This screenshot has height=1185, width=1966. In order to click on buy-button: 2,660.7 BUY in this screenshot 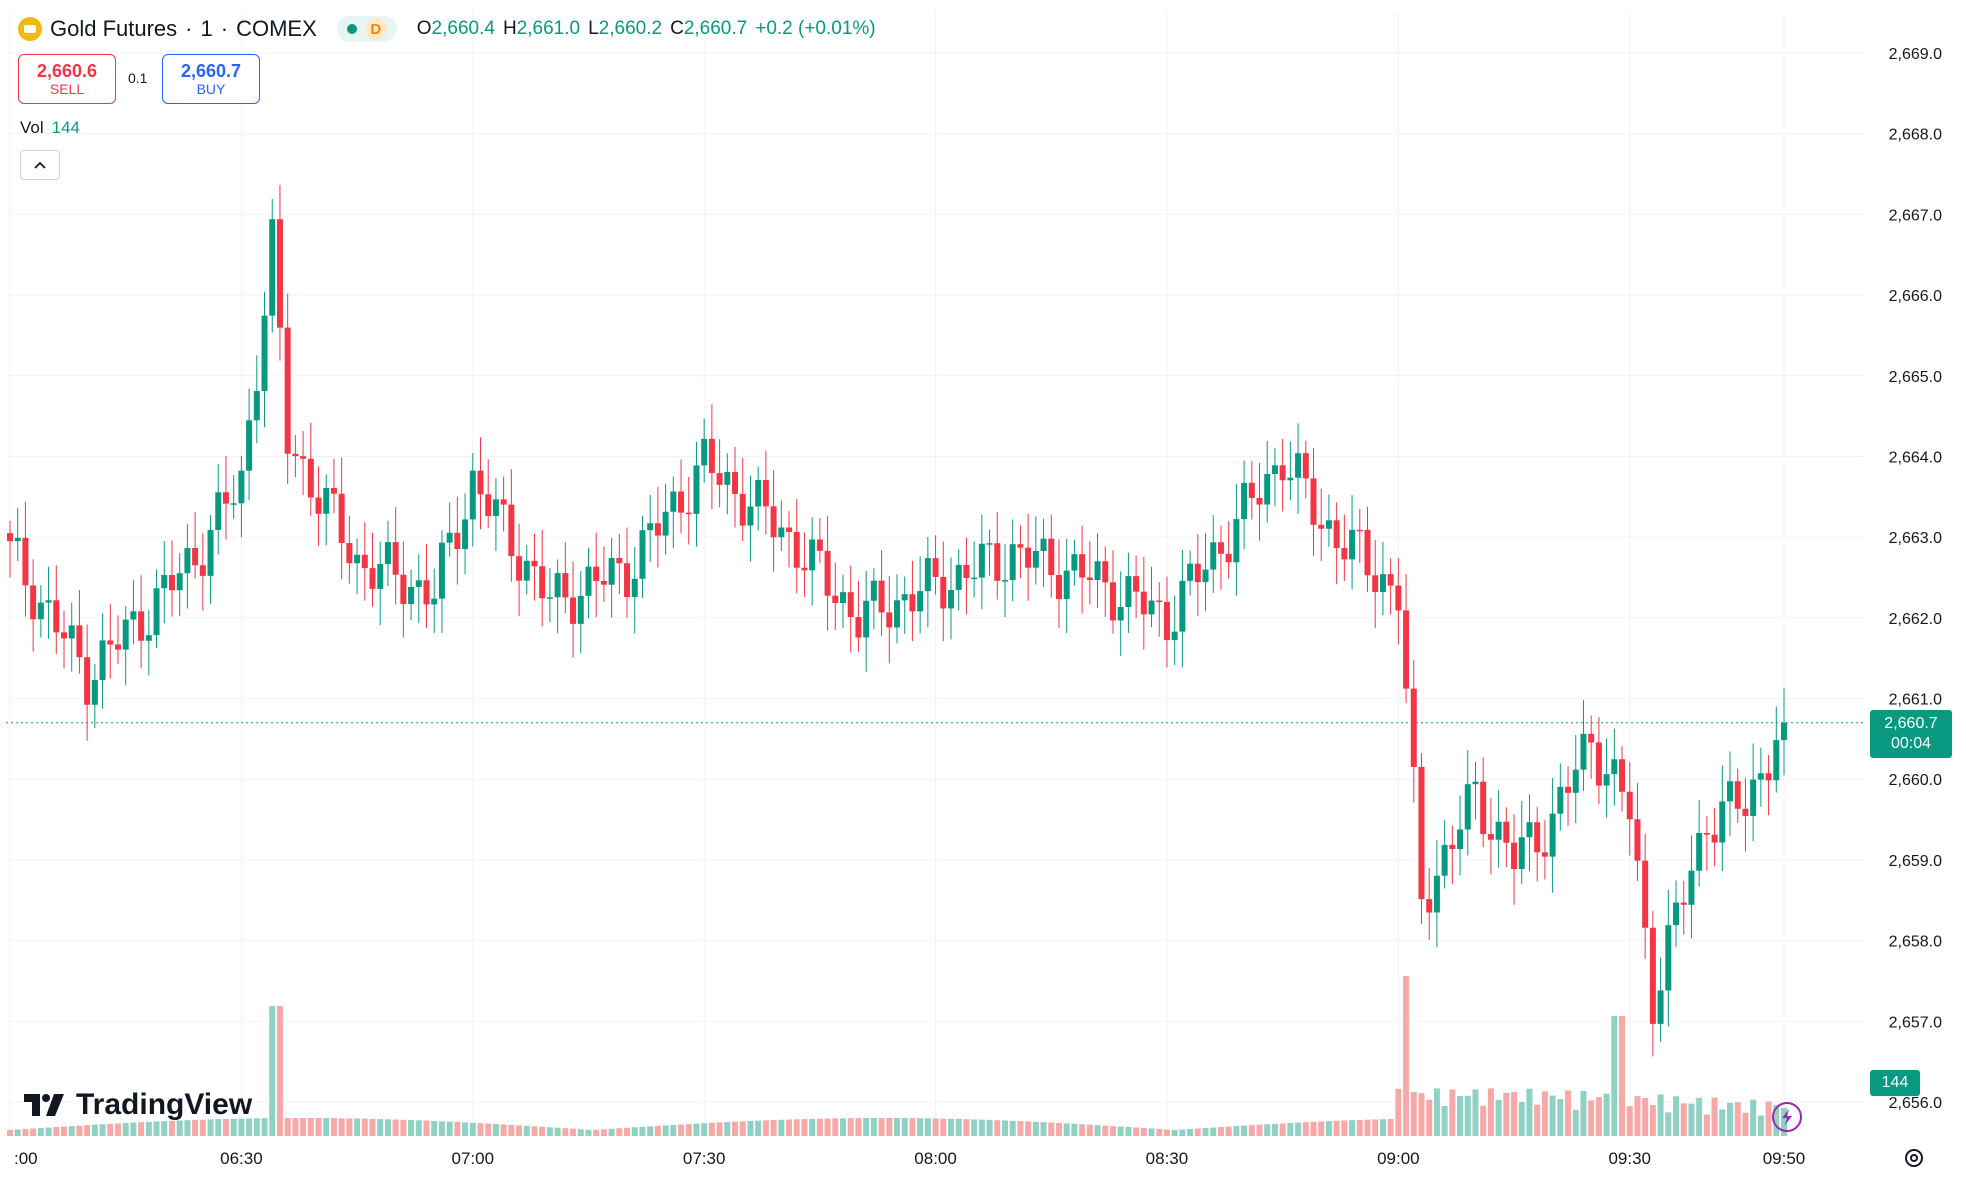, I will do `click(211, 79)`.